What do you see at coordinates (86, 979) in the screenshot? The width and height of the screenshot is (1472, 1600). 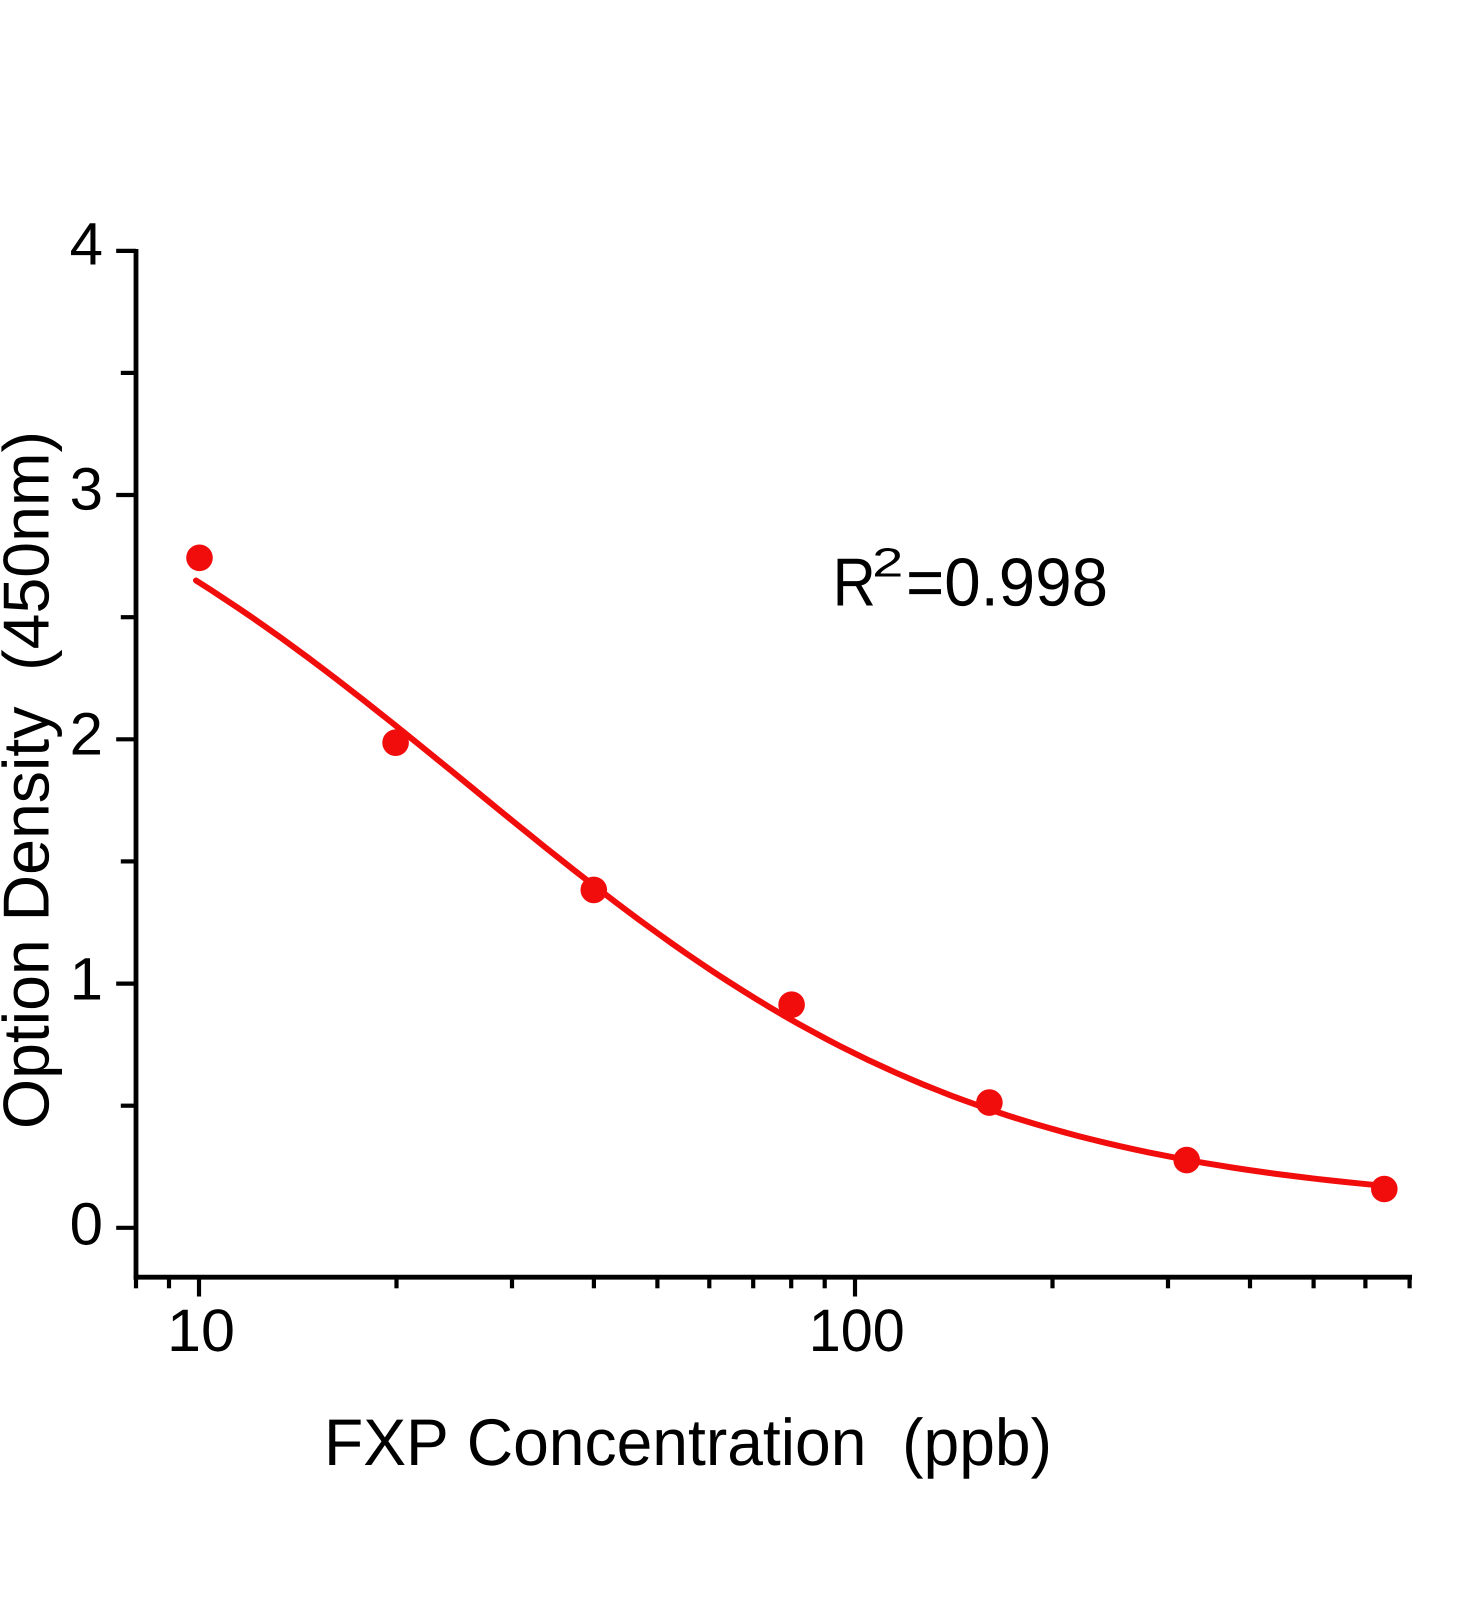 I see `svg-text: 1` at bounding box center [86, 979].